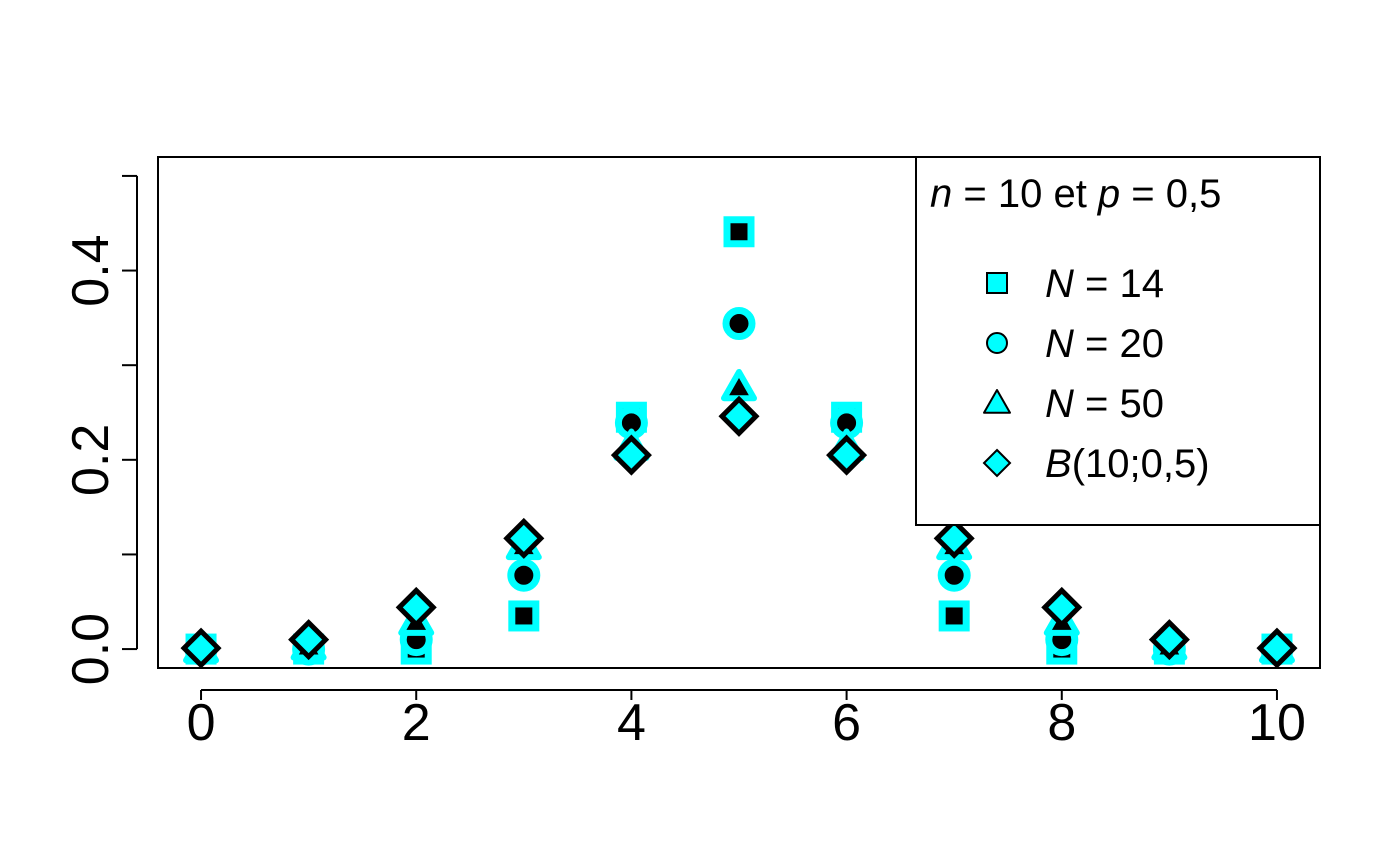 The height and width of the screenshot is (865, 1400). I want to click on legend-marker-circle, so click(997, 343).